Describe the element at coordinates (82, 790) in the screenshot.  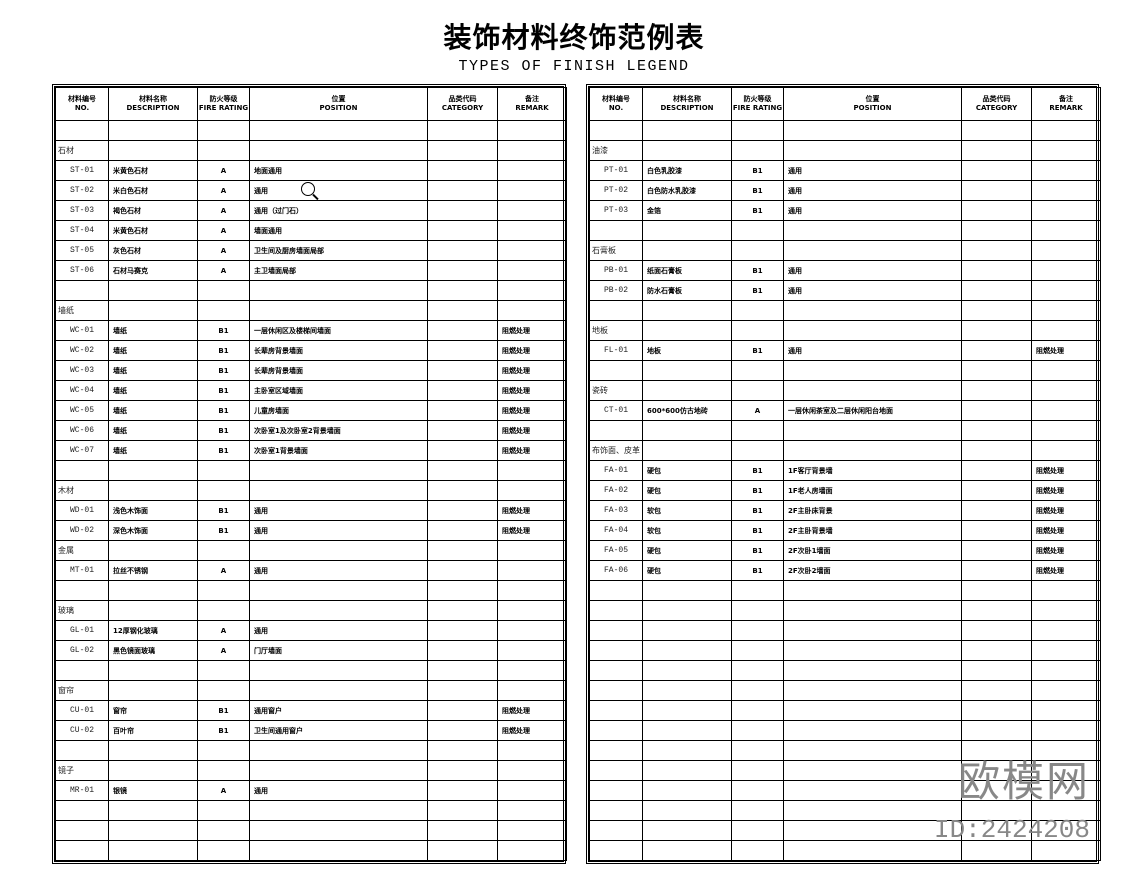
I see `material-no: MR-01` at that location.